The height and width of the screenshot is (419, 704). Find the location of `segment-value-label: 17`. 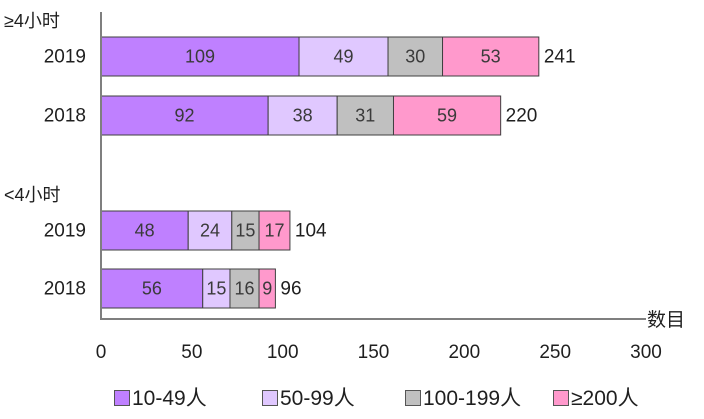

segment-value-label: 17 is located at coordinates (274, 230).